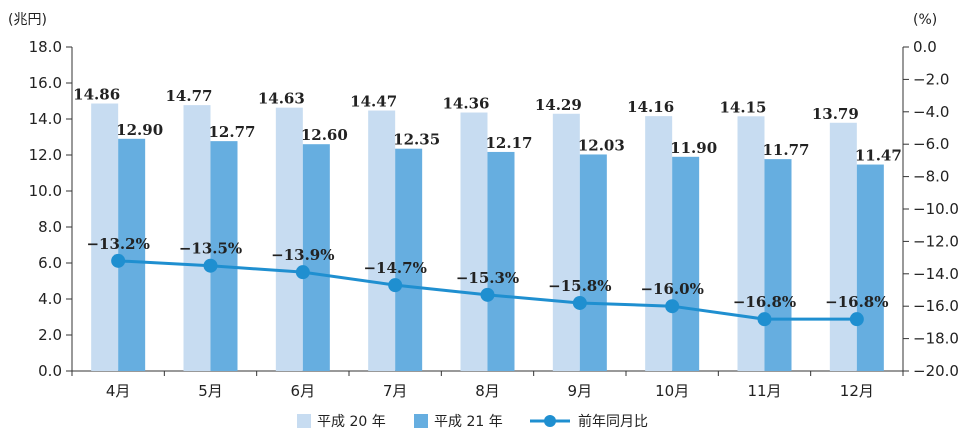  What do you see at coordinates (351, 422) in the screenshot?
I see `legend-label-h20: 平成 20 年` at bounding box center [351, 422].